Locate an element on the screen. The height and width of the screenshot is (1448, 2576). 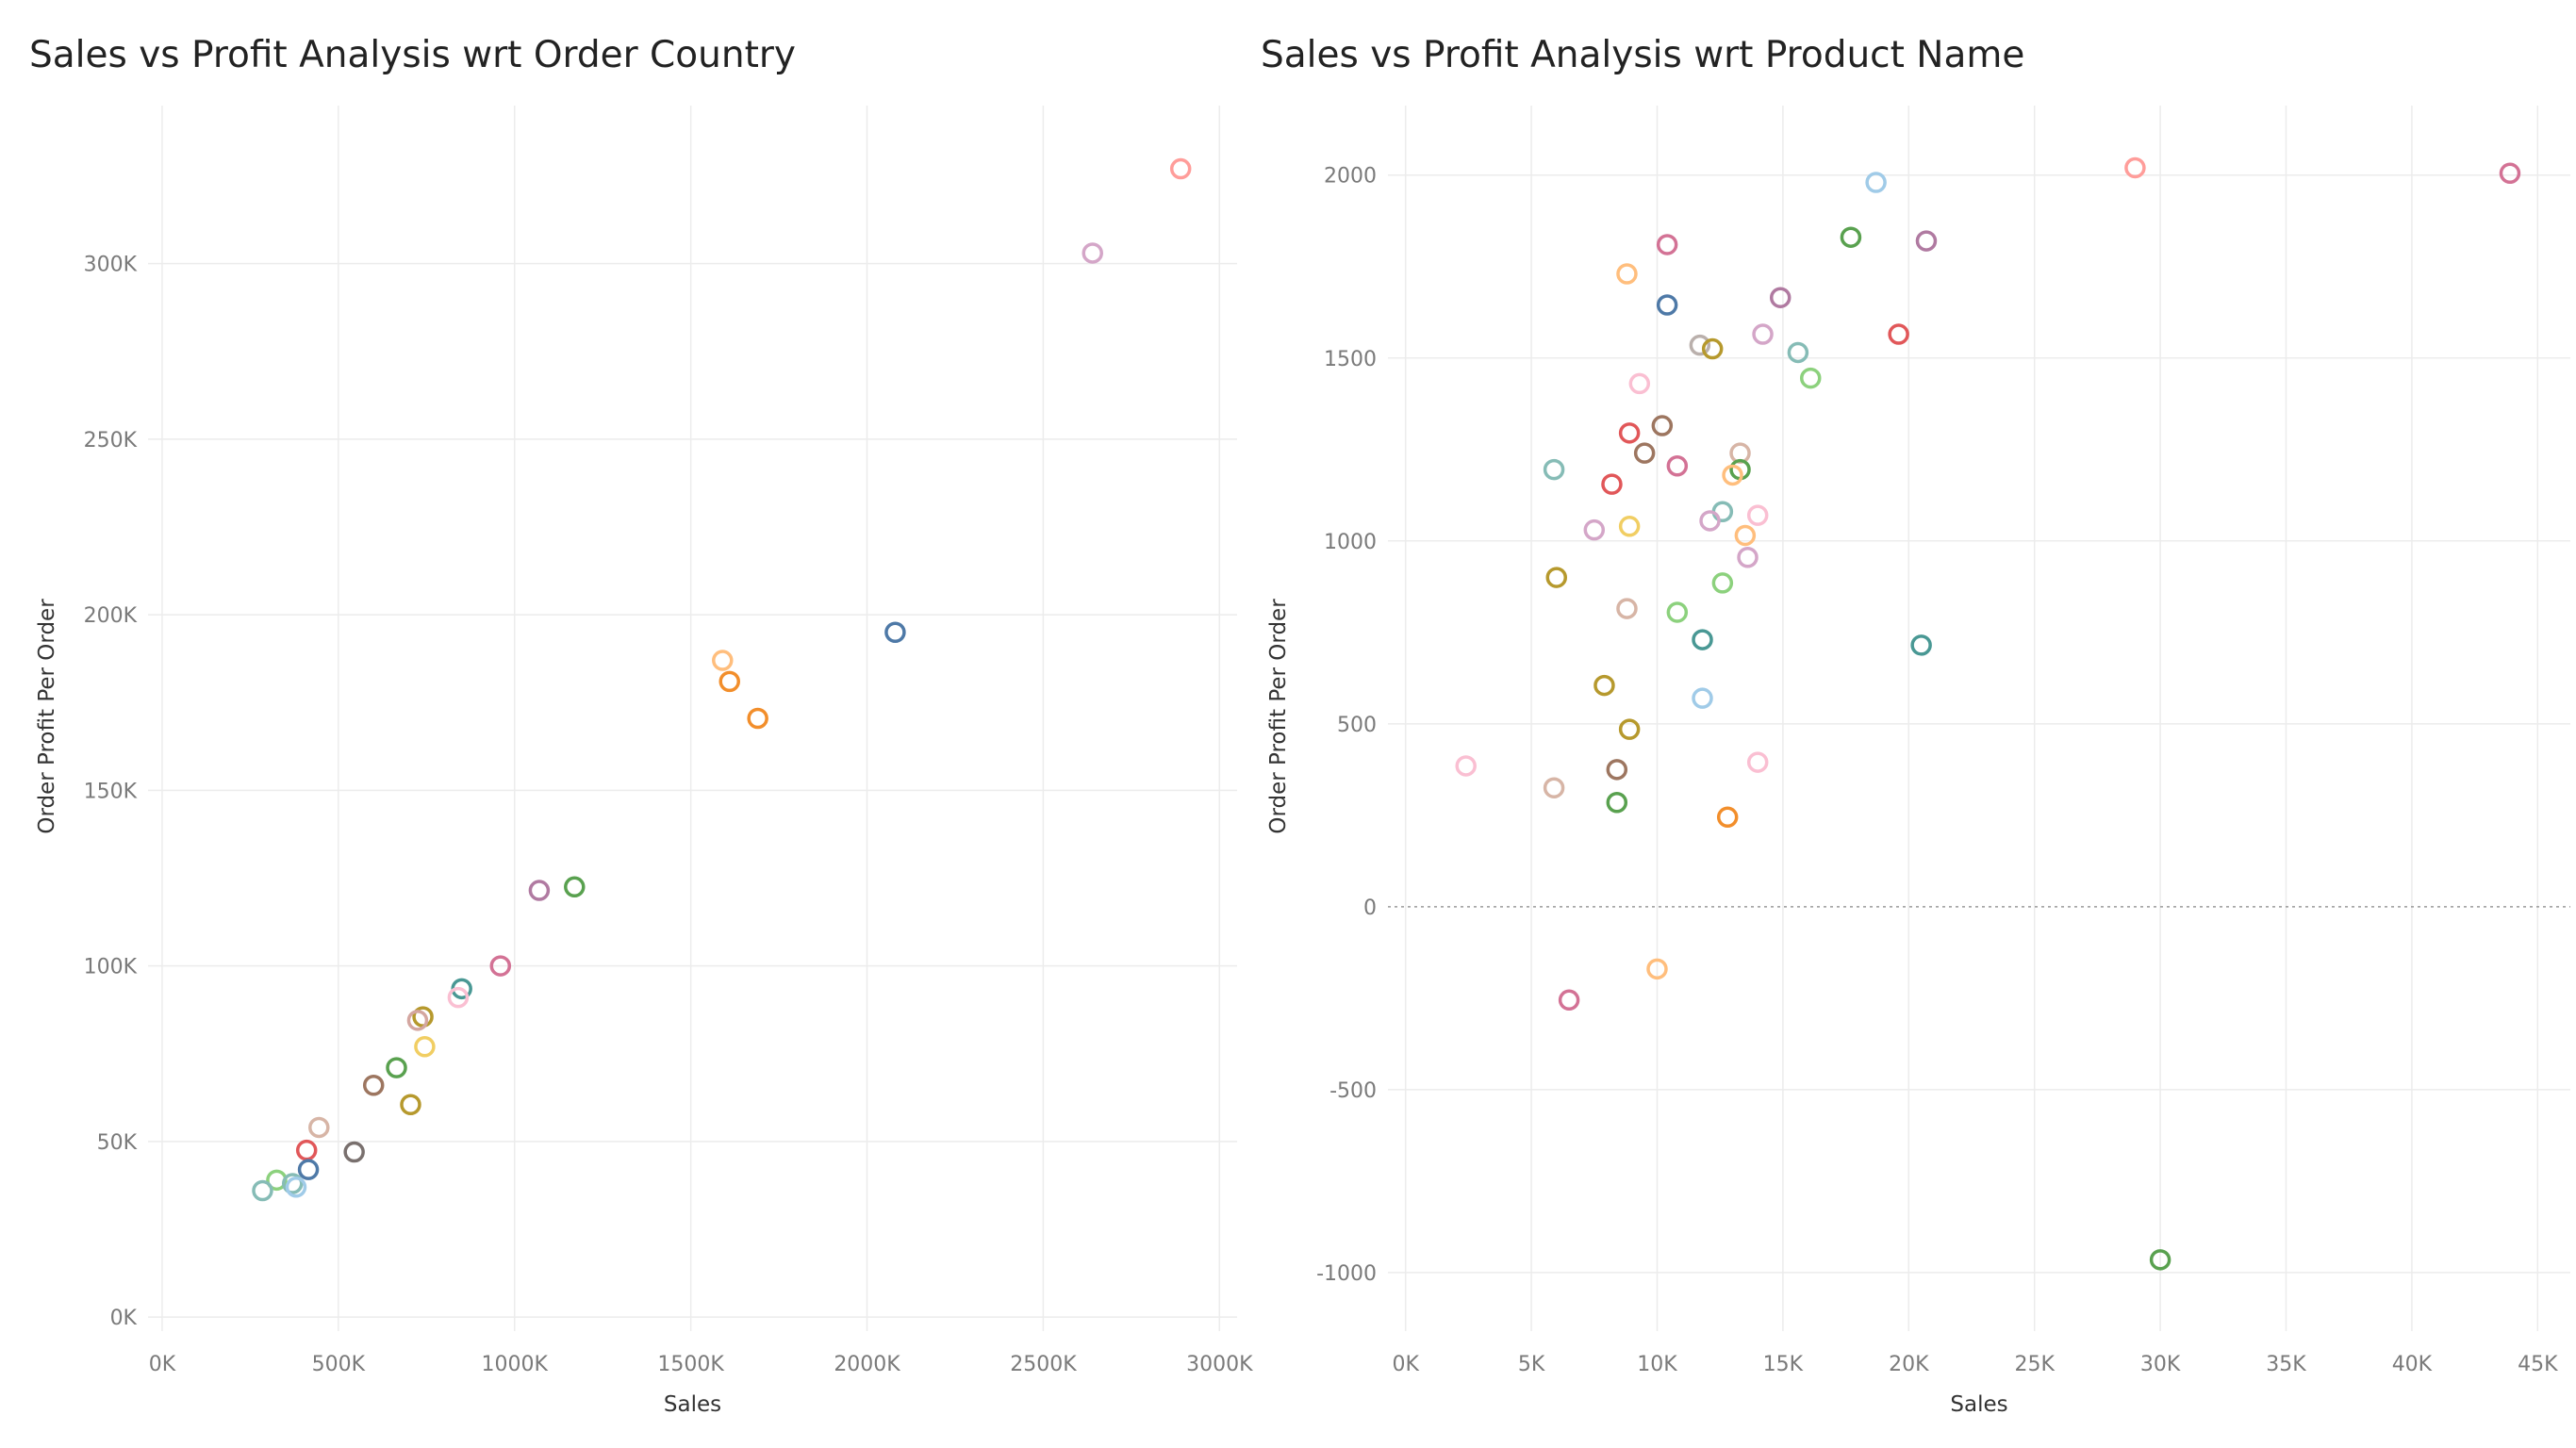
y-tick-label: 250K is located at coordinates (111, 440).